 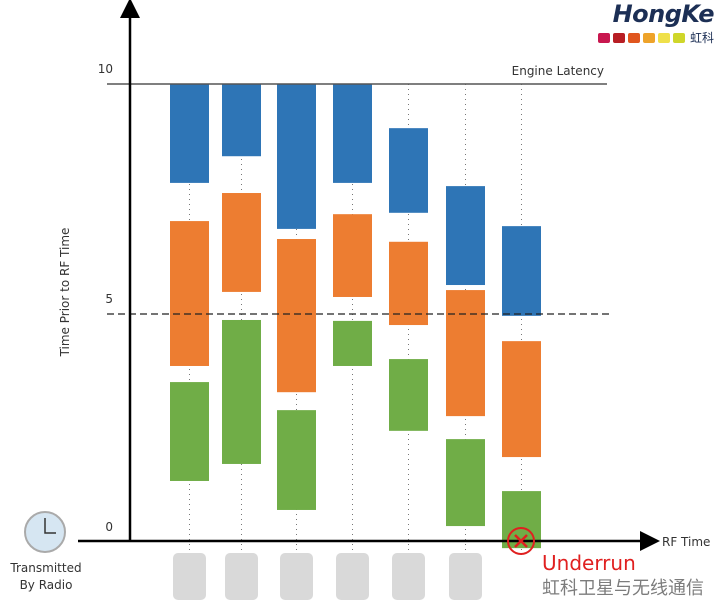 What do you see at coordinates (65, 293) in the screenshot?
I see `y-axis-label: Time Prior to RF Time` at bounding box center [65, 293].